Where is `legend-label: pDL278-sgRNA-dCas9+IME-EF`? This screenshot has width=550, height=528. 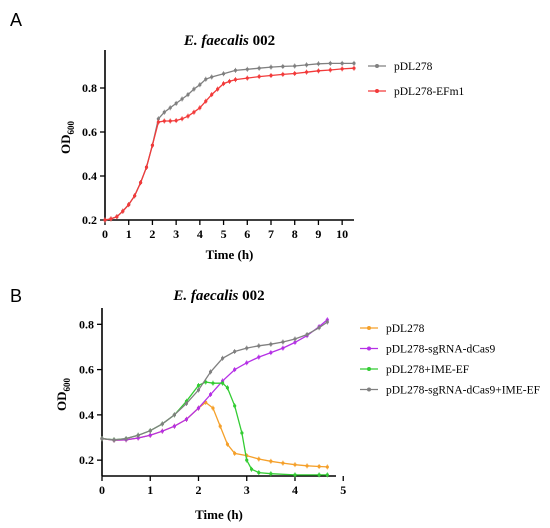 legend-label: pDL278-sgRNA-dCas9+IME-EF is located at coordinates (463, 391).